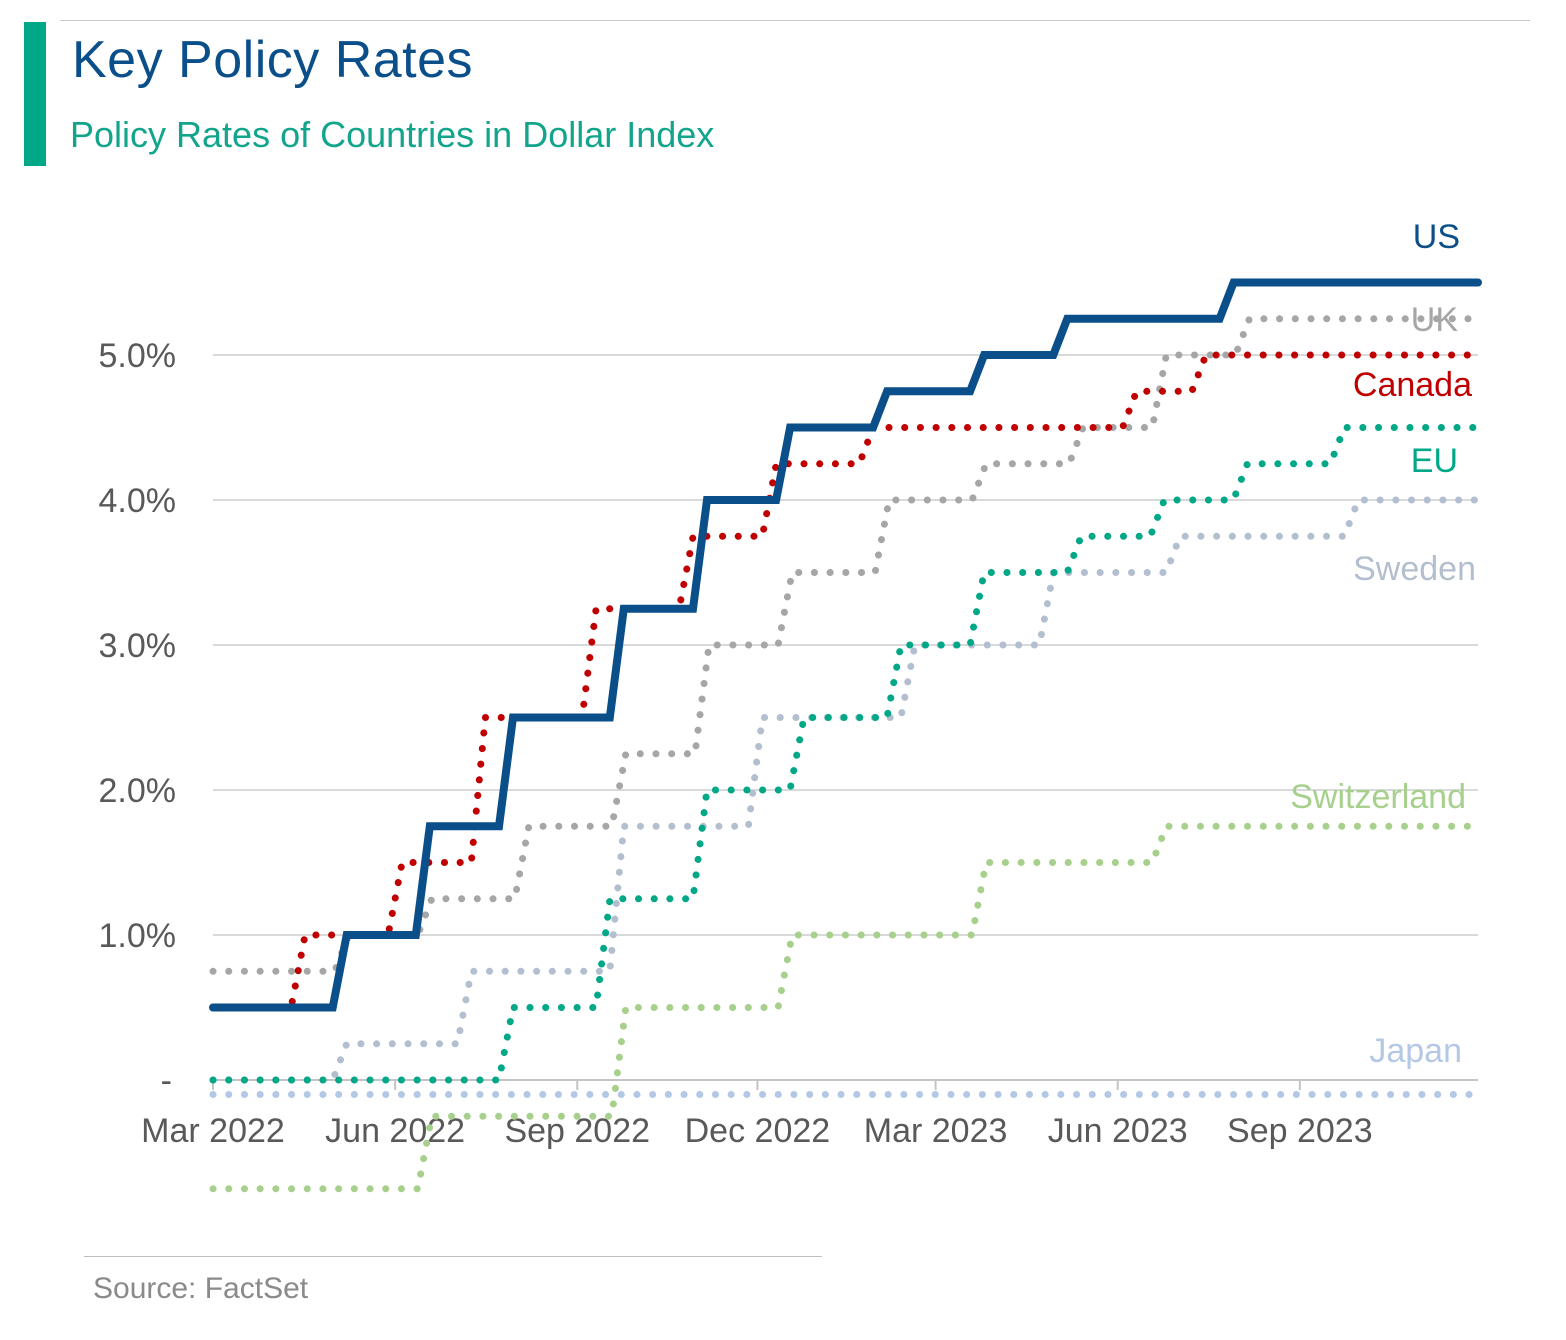 Image resolution: width=1566 pixels, height=1340 pixels. I want to click on x-tick-label: Jun 2023, so click(1118, 1131).